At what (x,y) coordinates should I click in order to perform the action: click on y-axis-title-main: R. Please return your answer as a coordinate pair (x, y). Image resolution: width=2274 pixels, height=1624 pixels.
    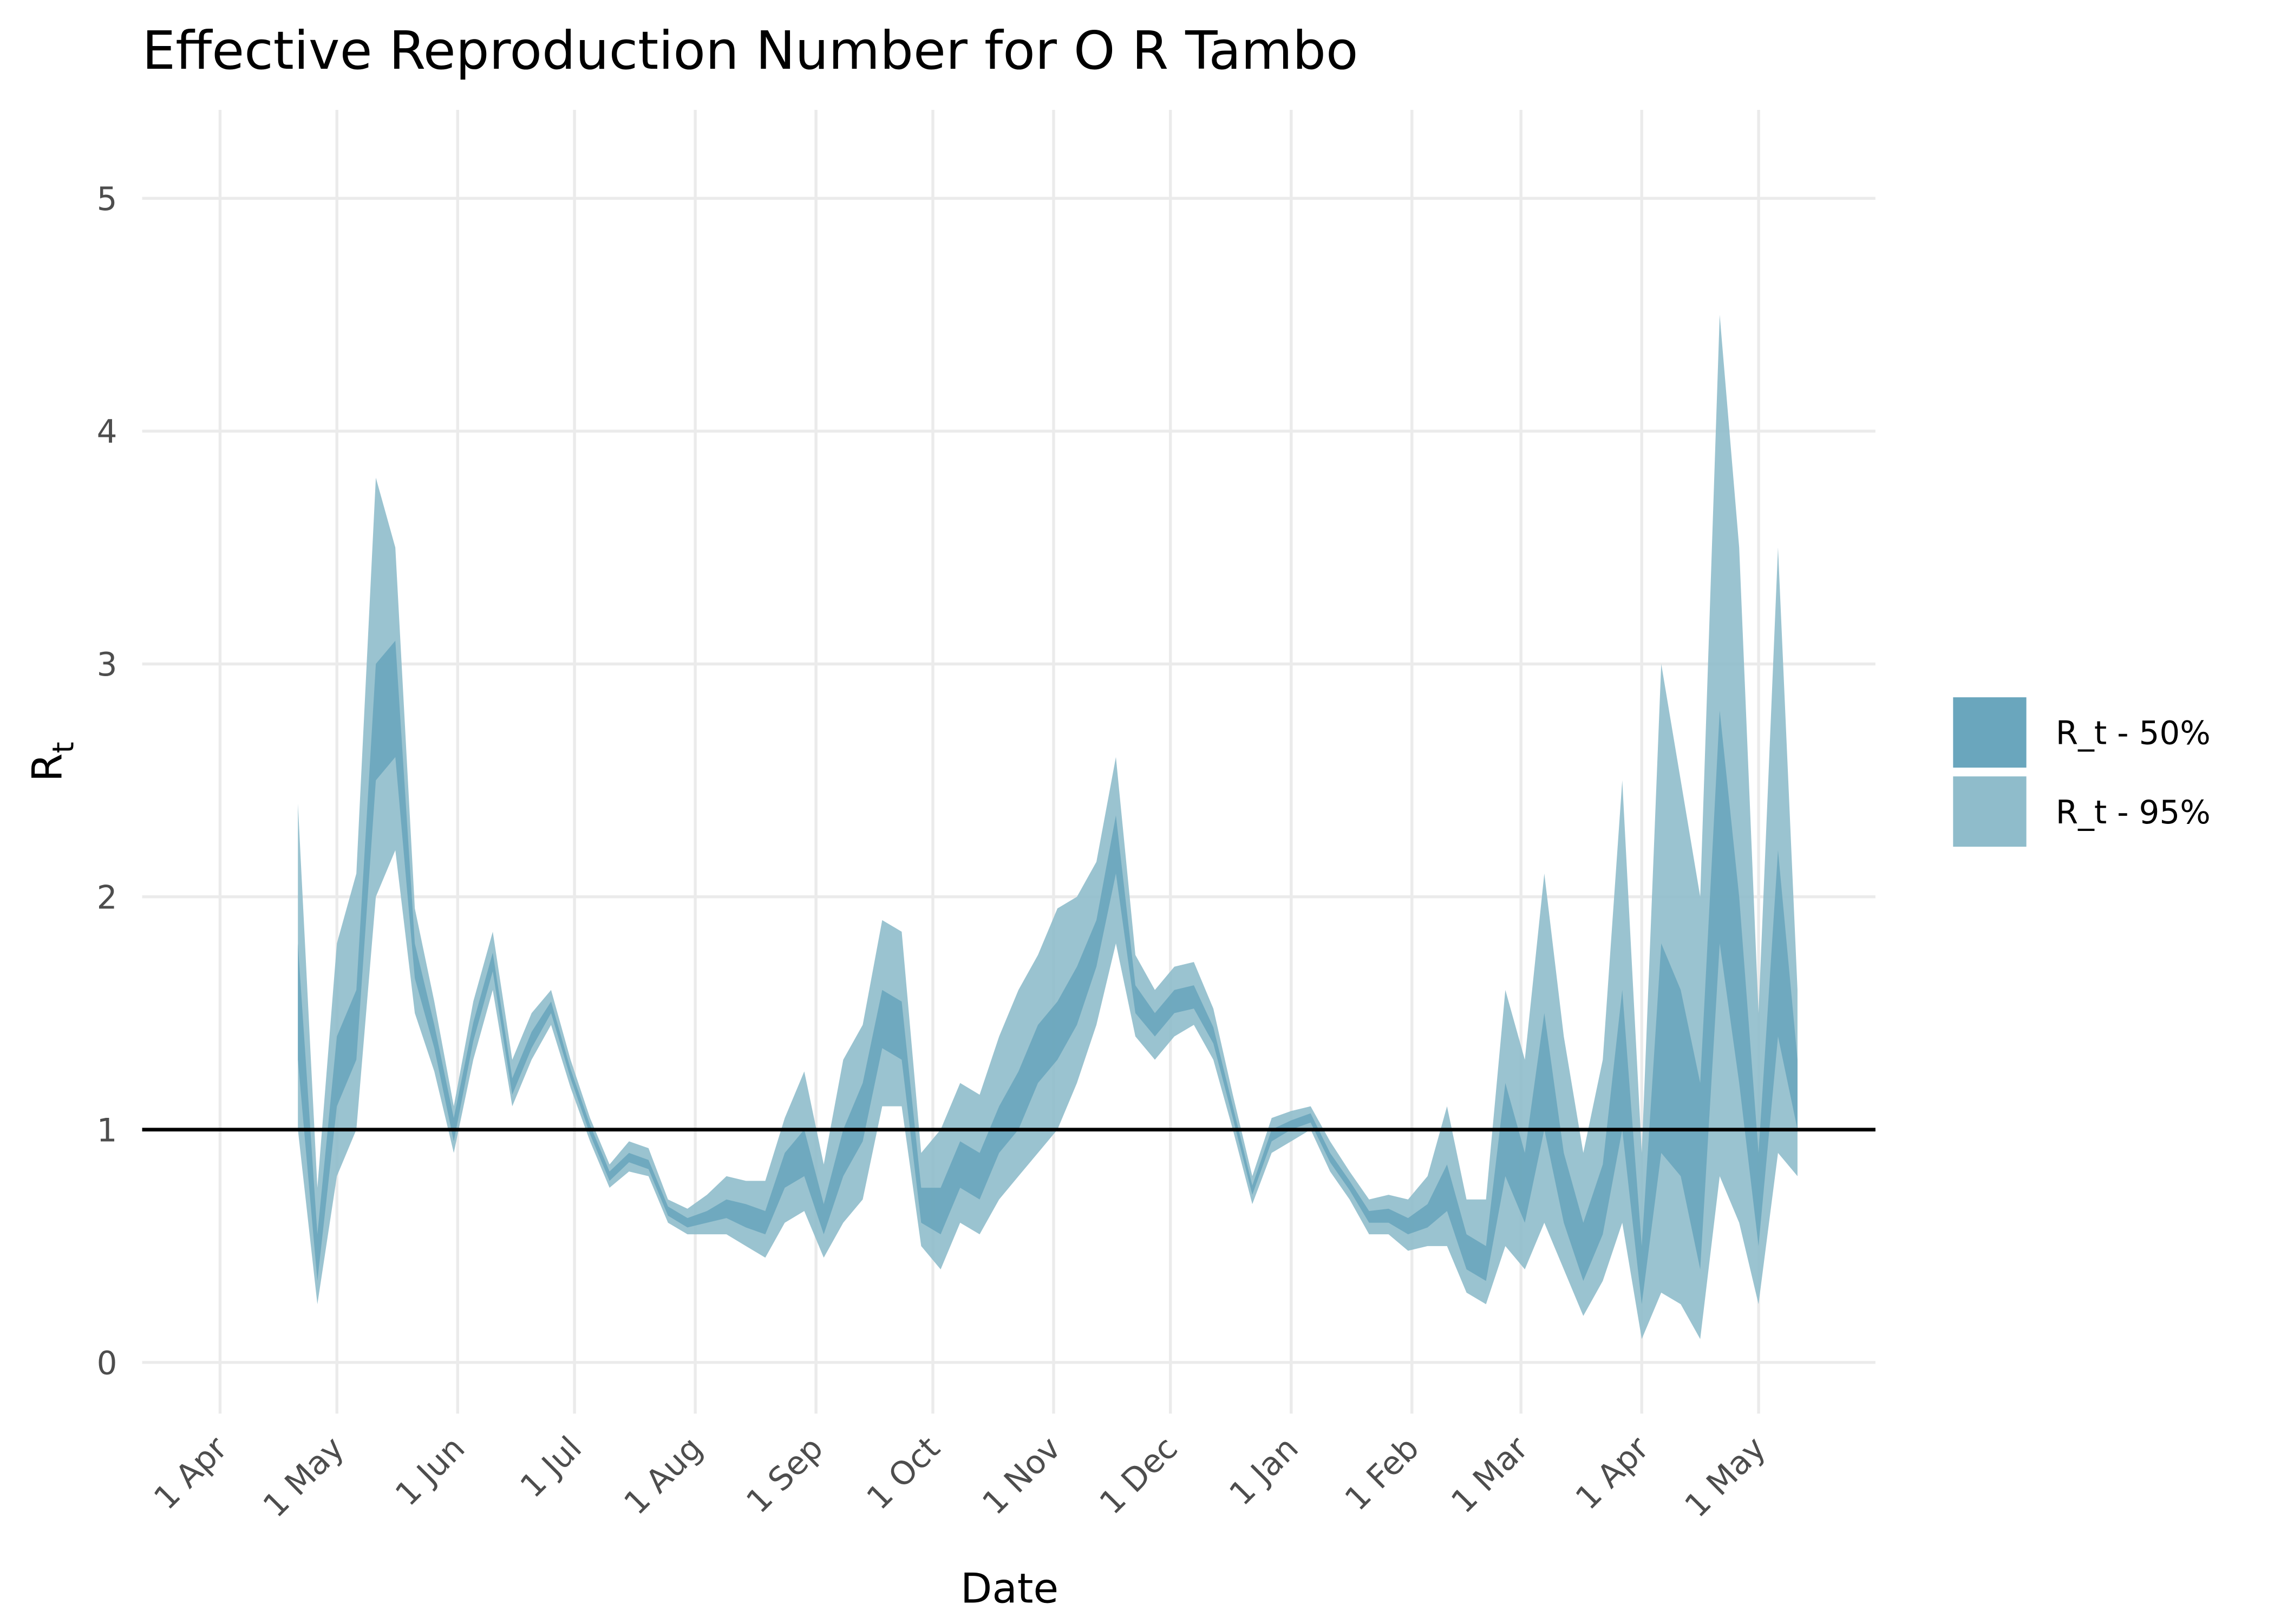
    Looking at the image, I should click on (48, 767).